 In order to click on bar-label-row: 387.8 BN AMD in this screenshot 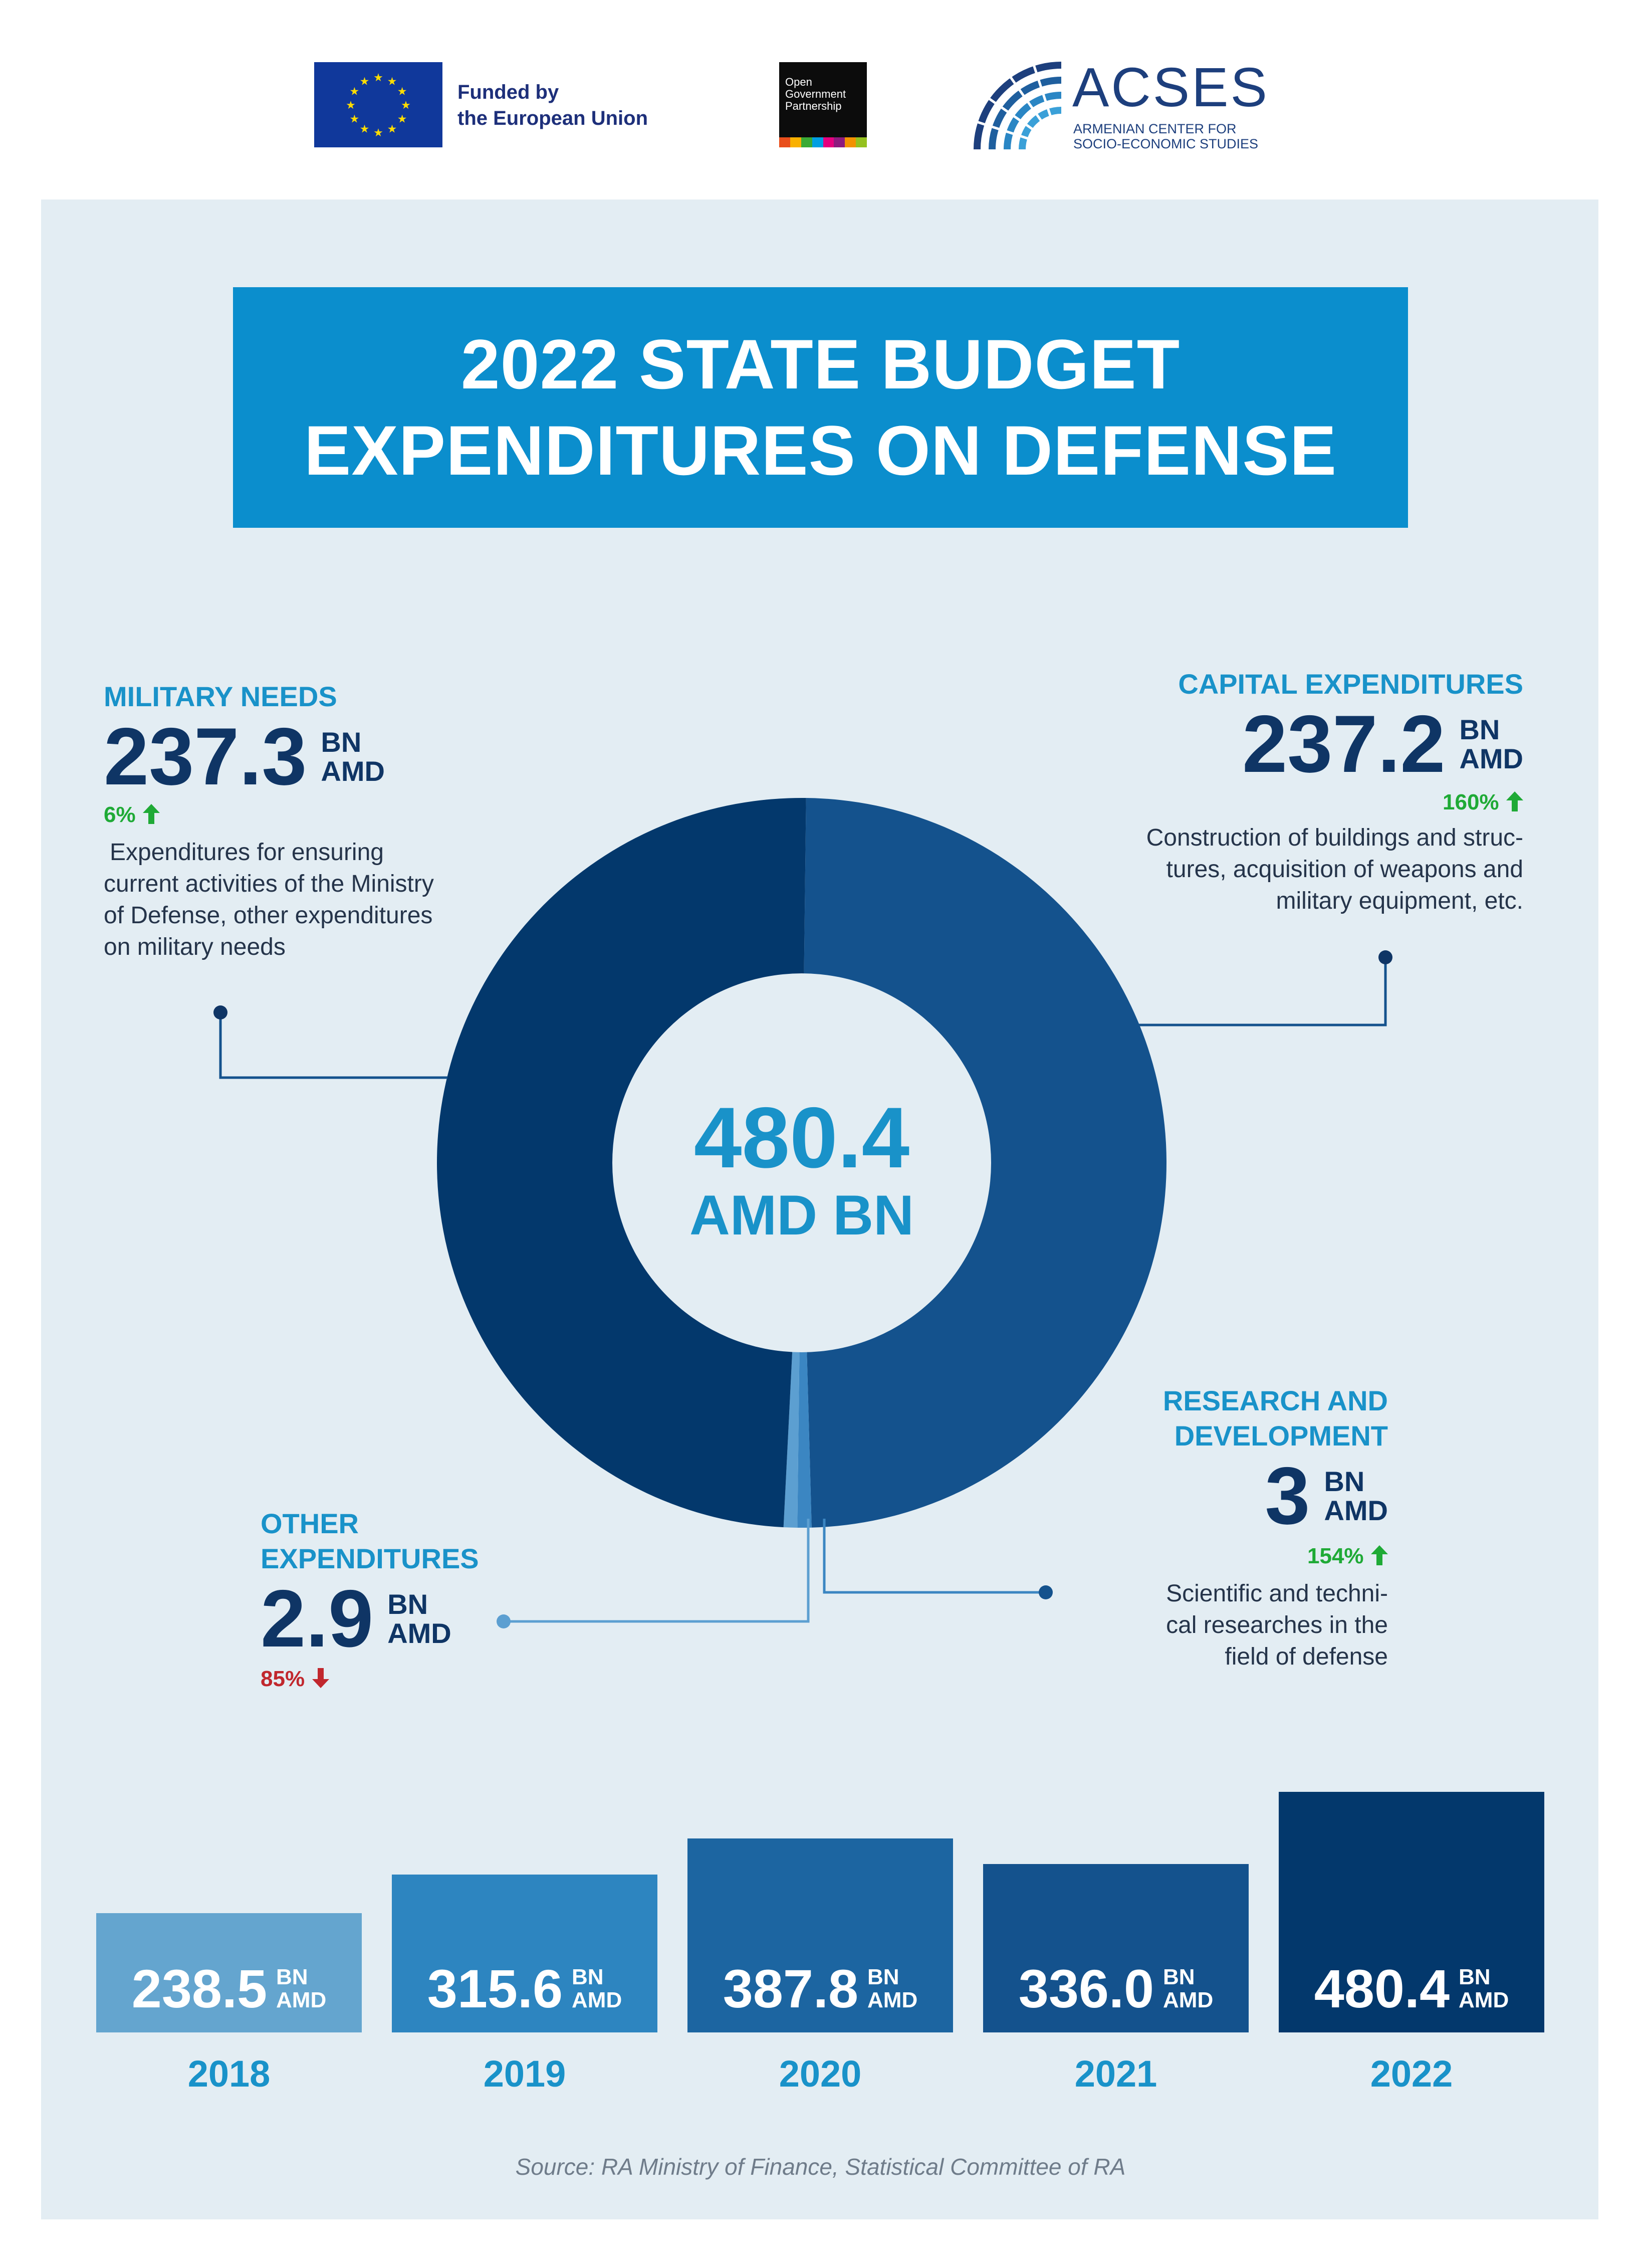, I will do `click(820, 1989)`.